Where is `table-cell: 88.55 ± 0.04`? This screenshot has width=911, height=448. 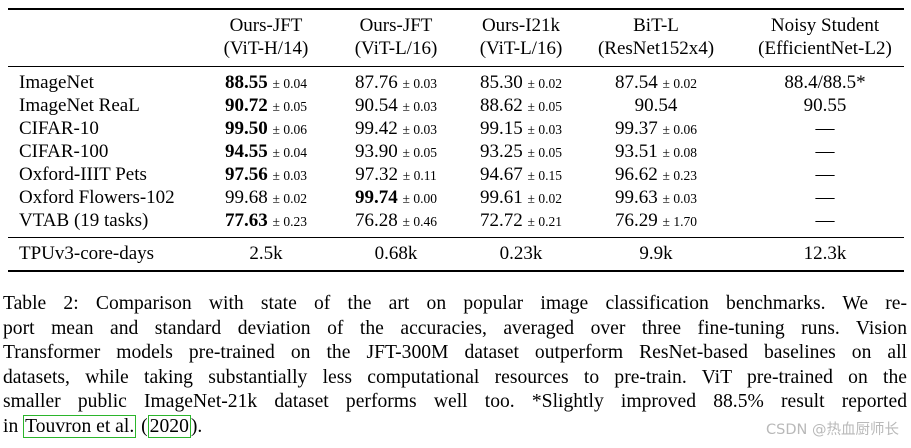
table-cell: 88.55 ± 0.04 is located at coordinates (266, 83).